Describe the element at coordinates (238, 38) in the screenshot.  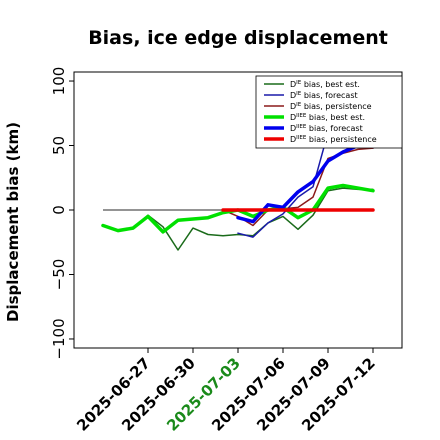
I see `chart-title: Bias, ice edge displacement` at that location.